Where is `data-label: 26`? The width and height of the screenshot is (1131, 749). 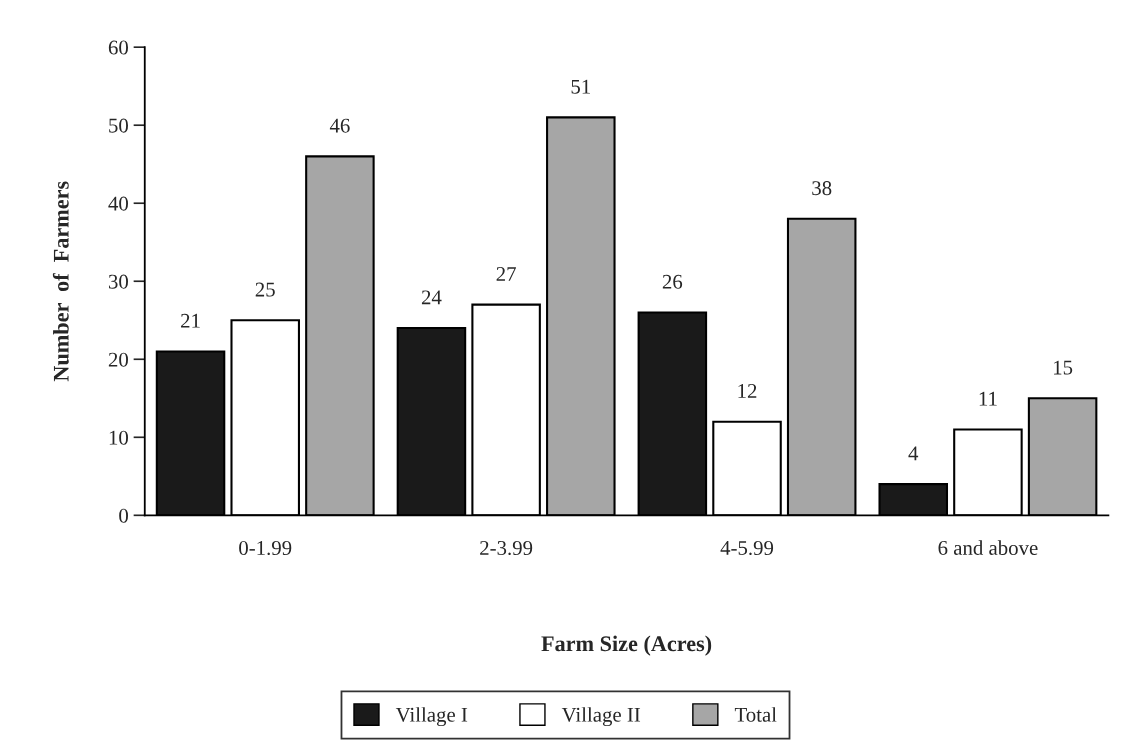 data-label: 26 is located at coordinates (672, 281).